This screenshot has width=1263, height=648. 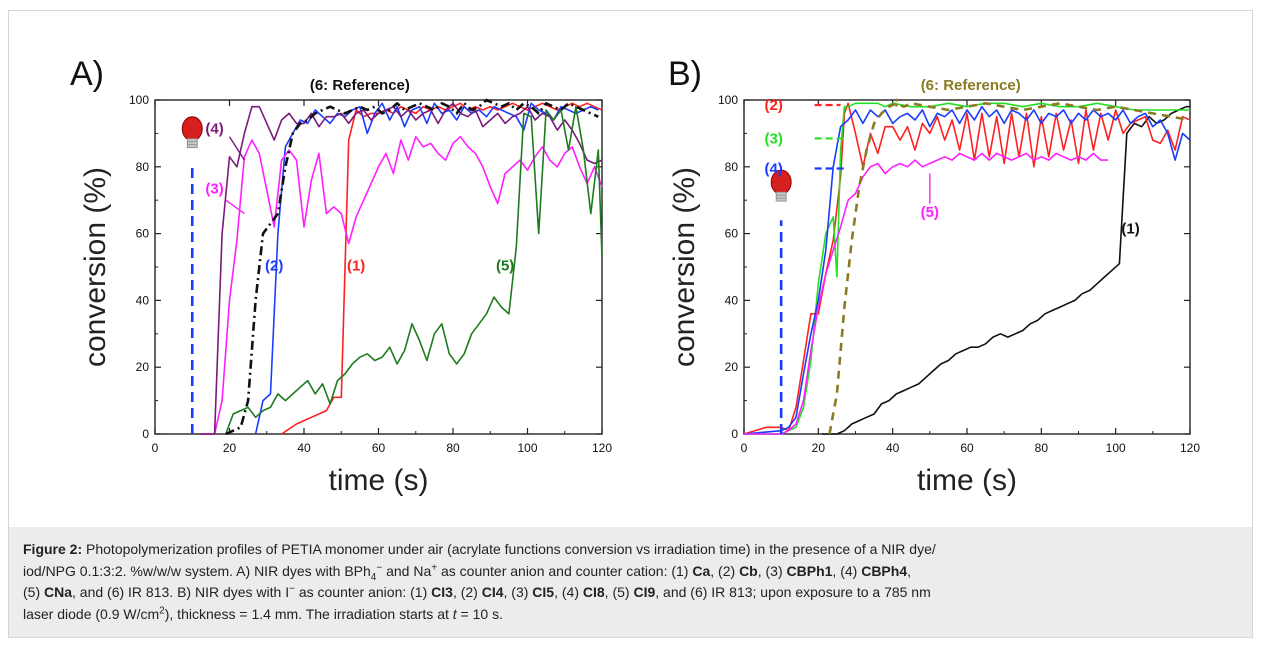 What do you see at coordinates (181, 592) in the screenshot?
I see `caption-text-3b: , and (6) IR 813. B) NIR dyes with I` at bounding box center [181, 592].